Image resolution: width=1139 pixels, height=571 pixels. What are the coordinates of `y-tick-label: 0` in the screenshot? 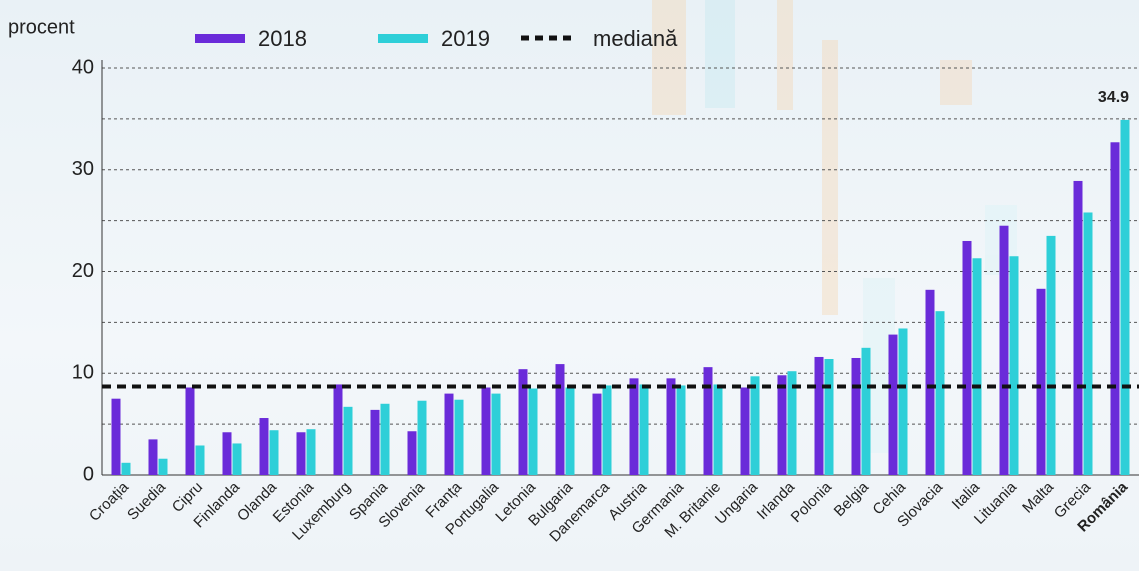 It's located at (88, 474).